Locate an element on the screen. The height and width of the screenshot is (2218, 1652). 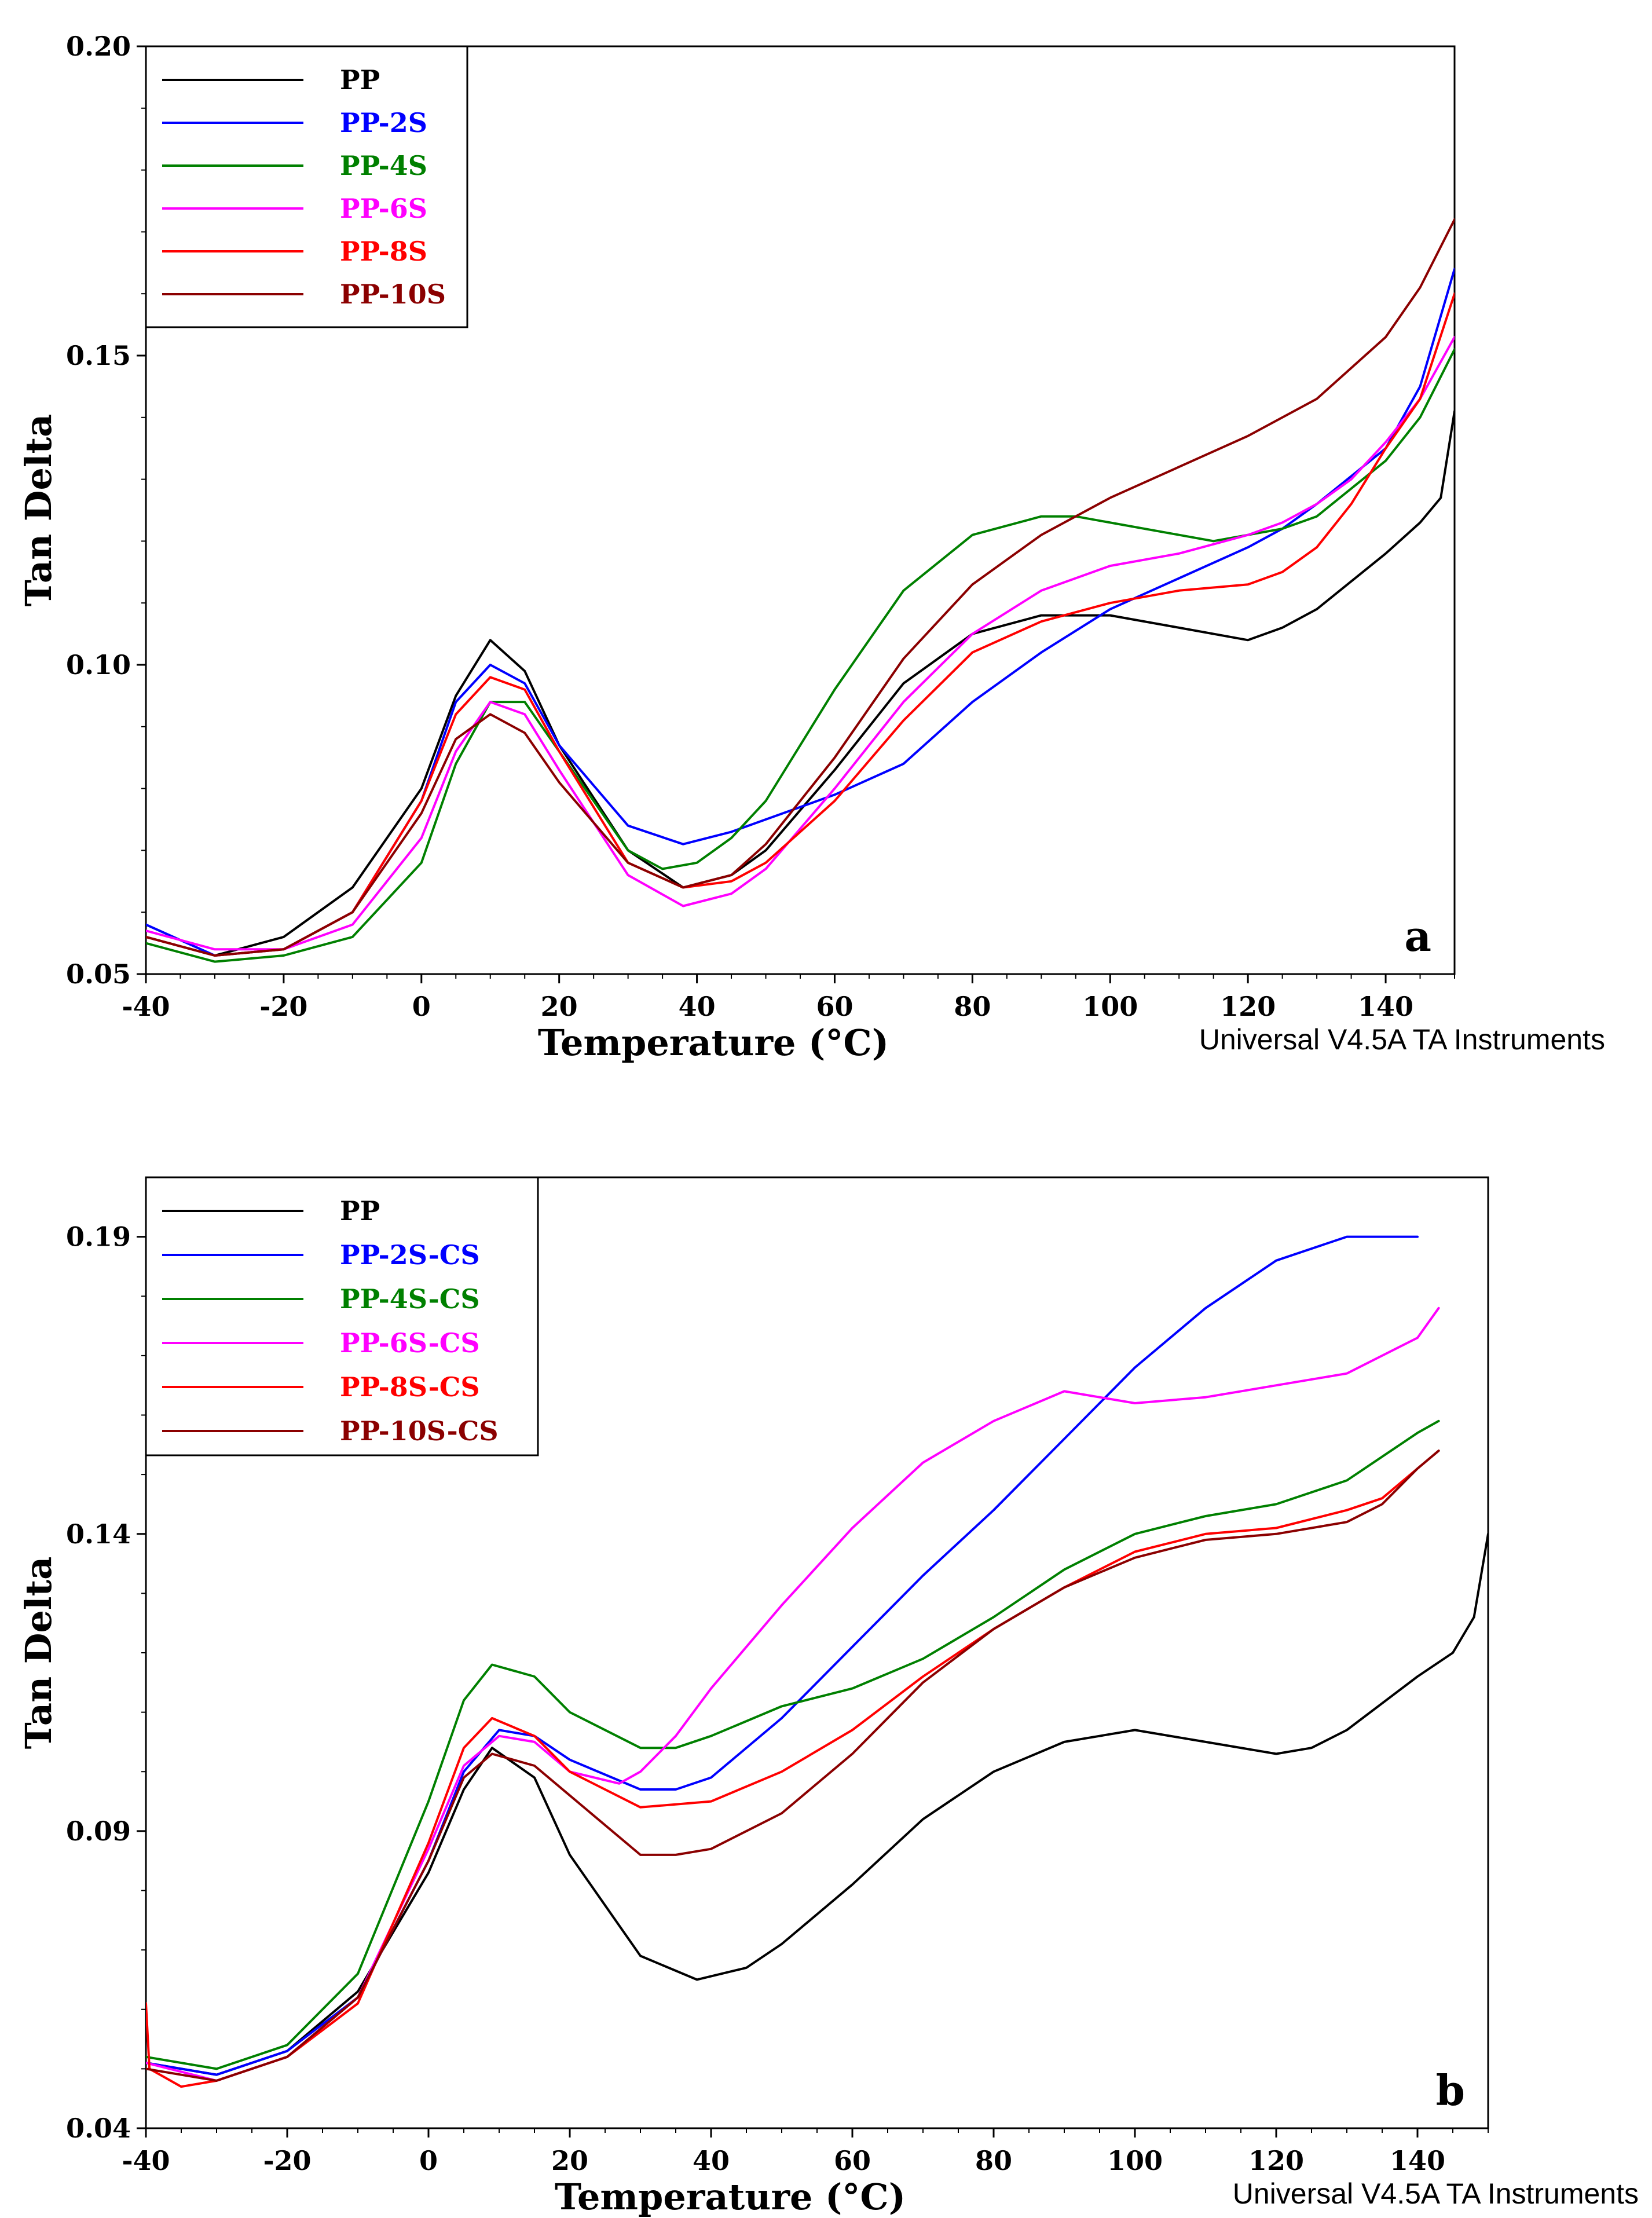
legend-label-pp-4s-cs: PP-4S-CS is located at coordinates (410, 1299).